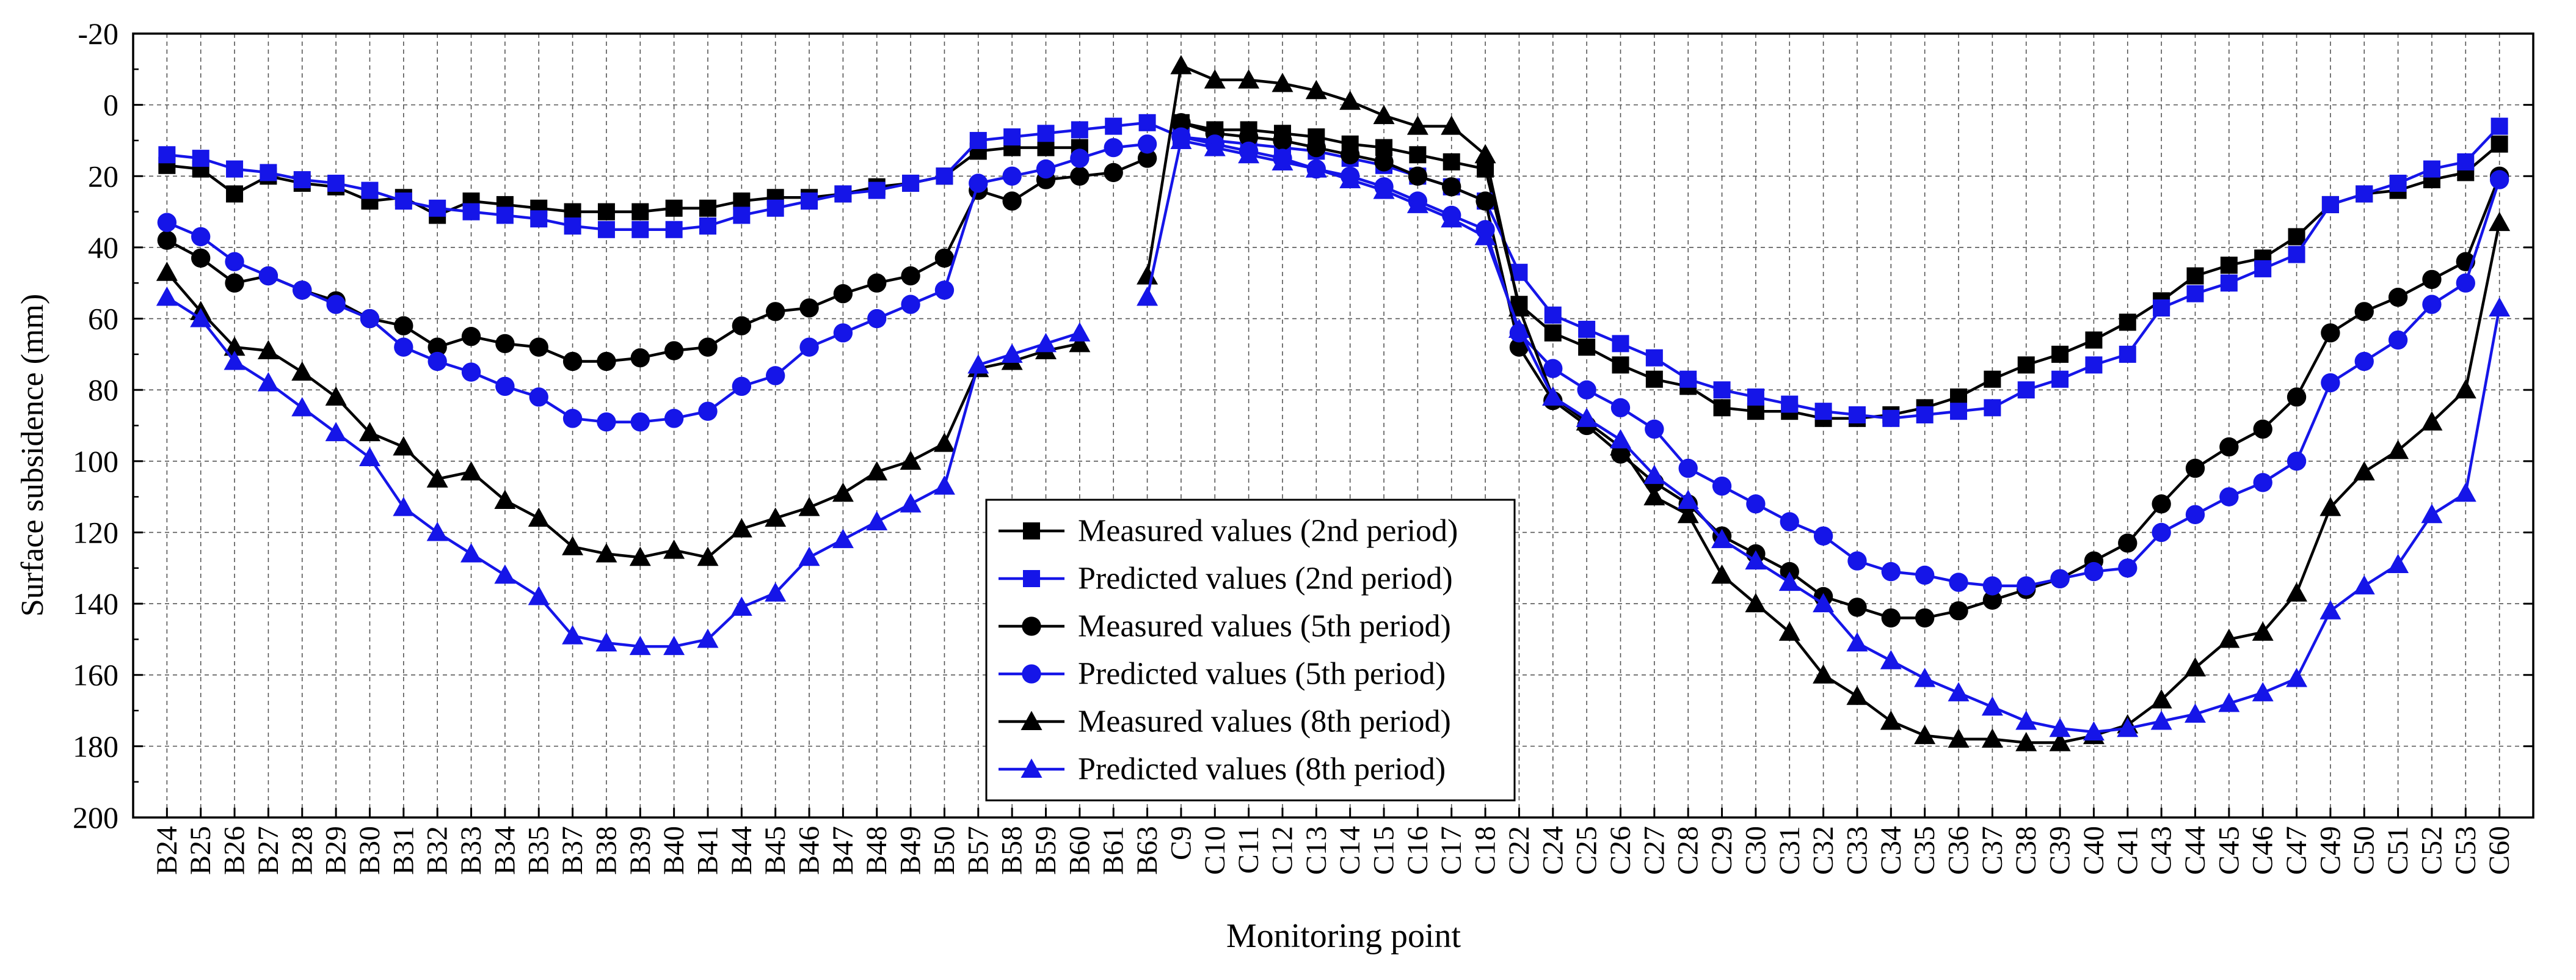  Describe the element at coordinates (471, 851) in the screenshot. I see `x-tick-label: B33` at that location.